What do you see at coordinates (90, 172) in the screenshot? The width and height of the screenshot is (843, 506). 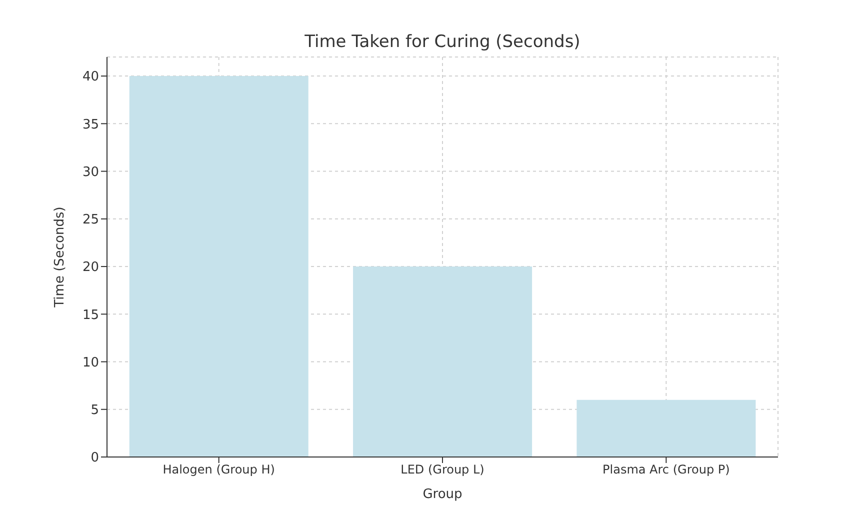 I see `y-tick-label: 30` at bounding box center [90, 172].